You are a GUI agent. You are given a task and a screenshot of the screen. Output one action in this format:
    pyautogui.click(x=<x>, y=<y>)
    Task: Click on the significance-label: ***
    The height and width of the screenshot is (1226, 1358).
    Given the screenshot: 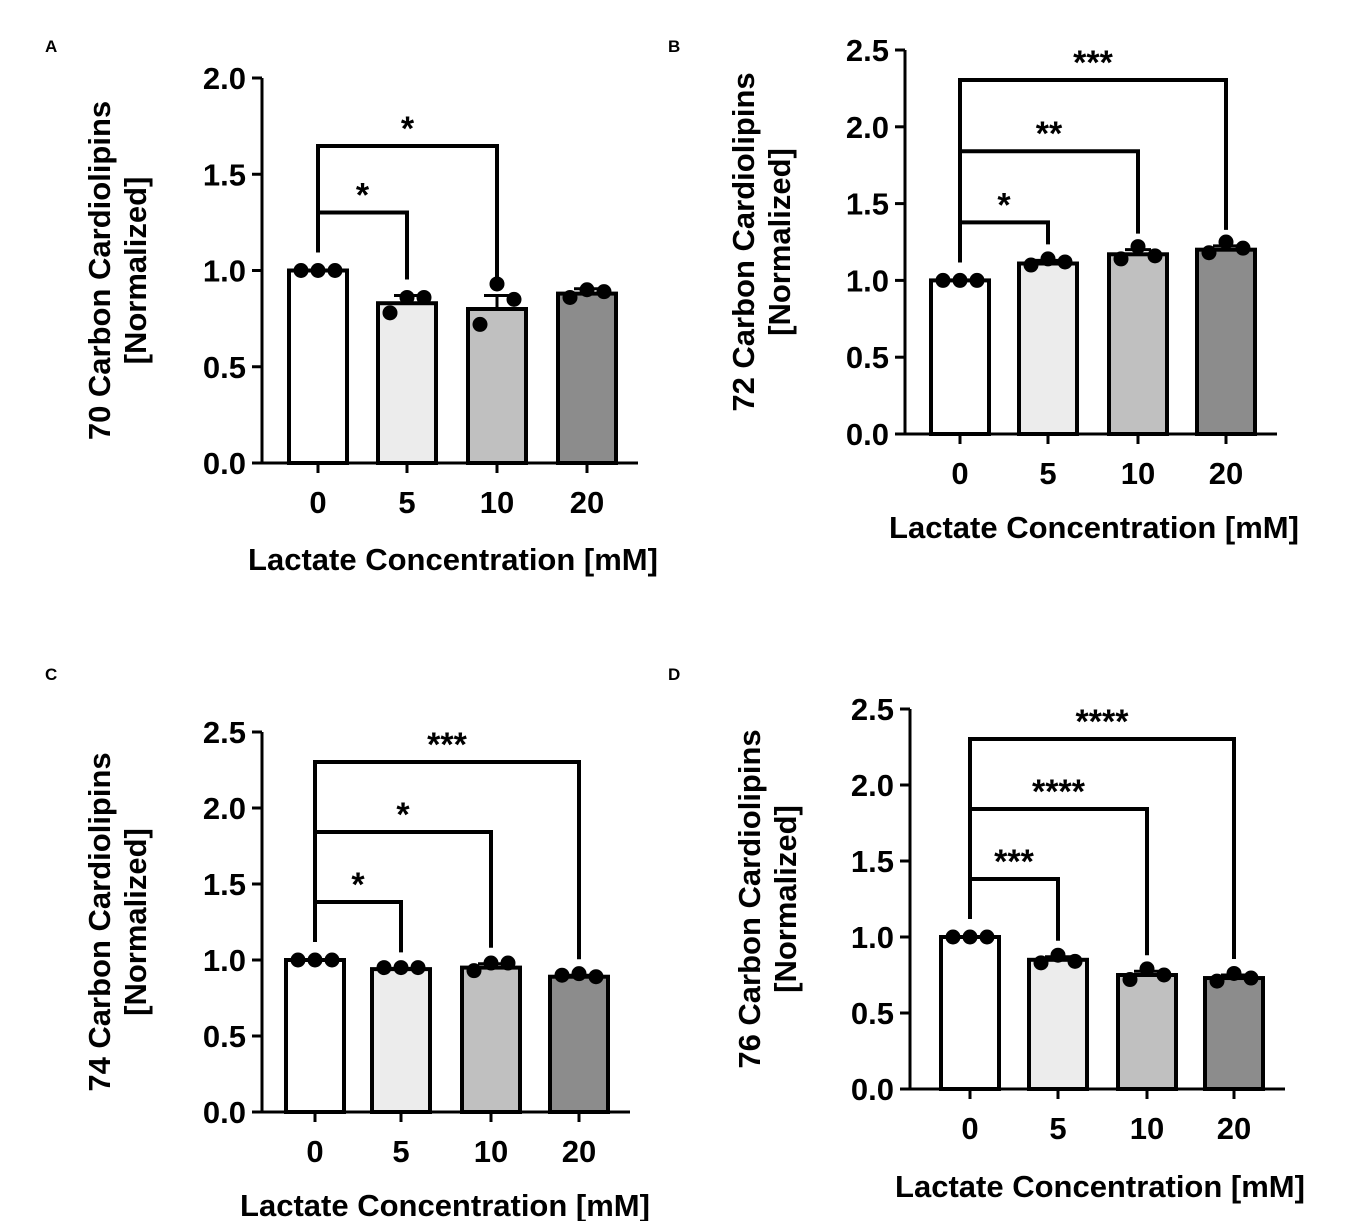 What is the action you would take?
    pyautogui.click(x=447, y=745)
    